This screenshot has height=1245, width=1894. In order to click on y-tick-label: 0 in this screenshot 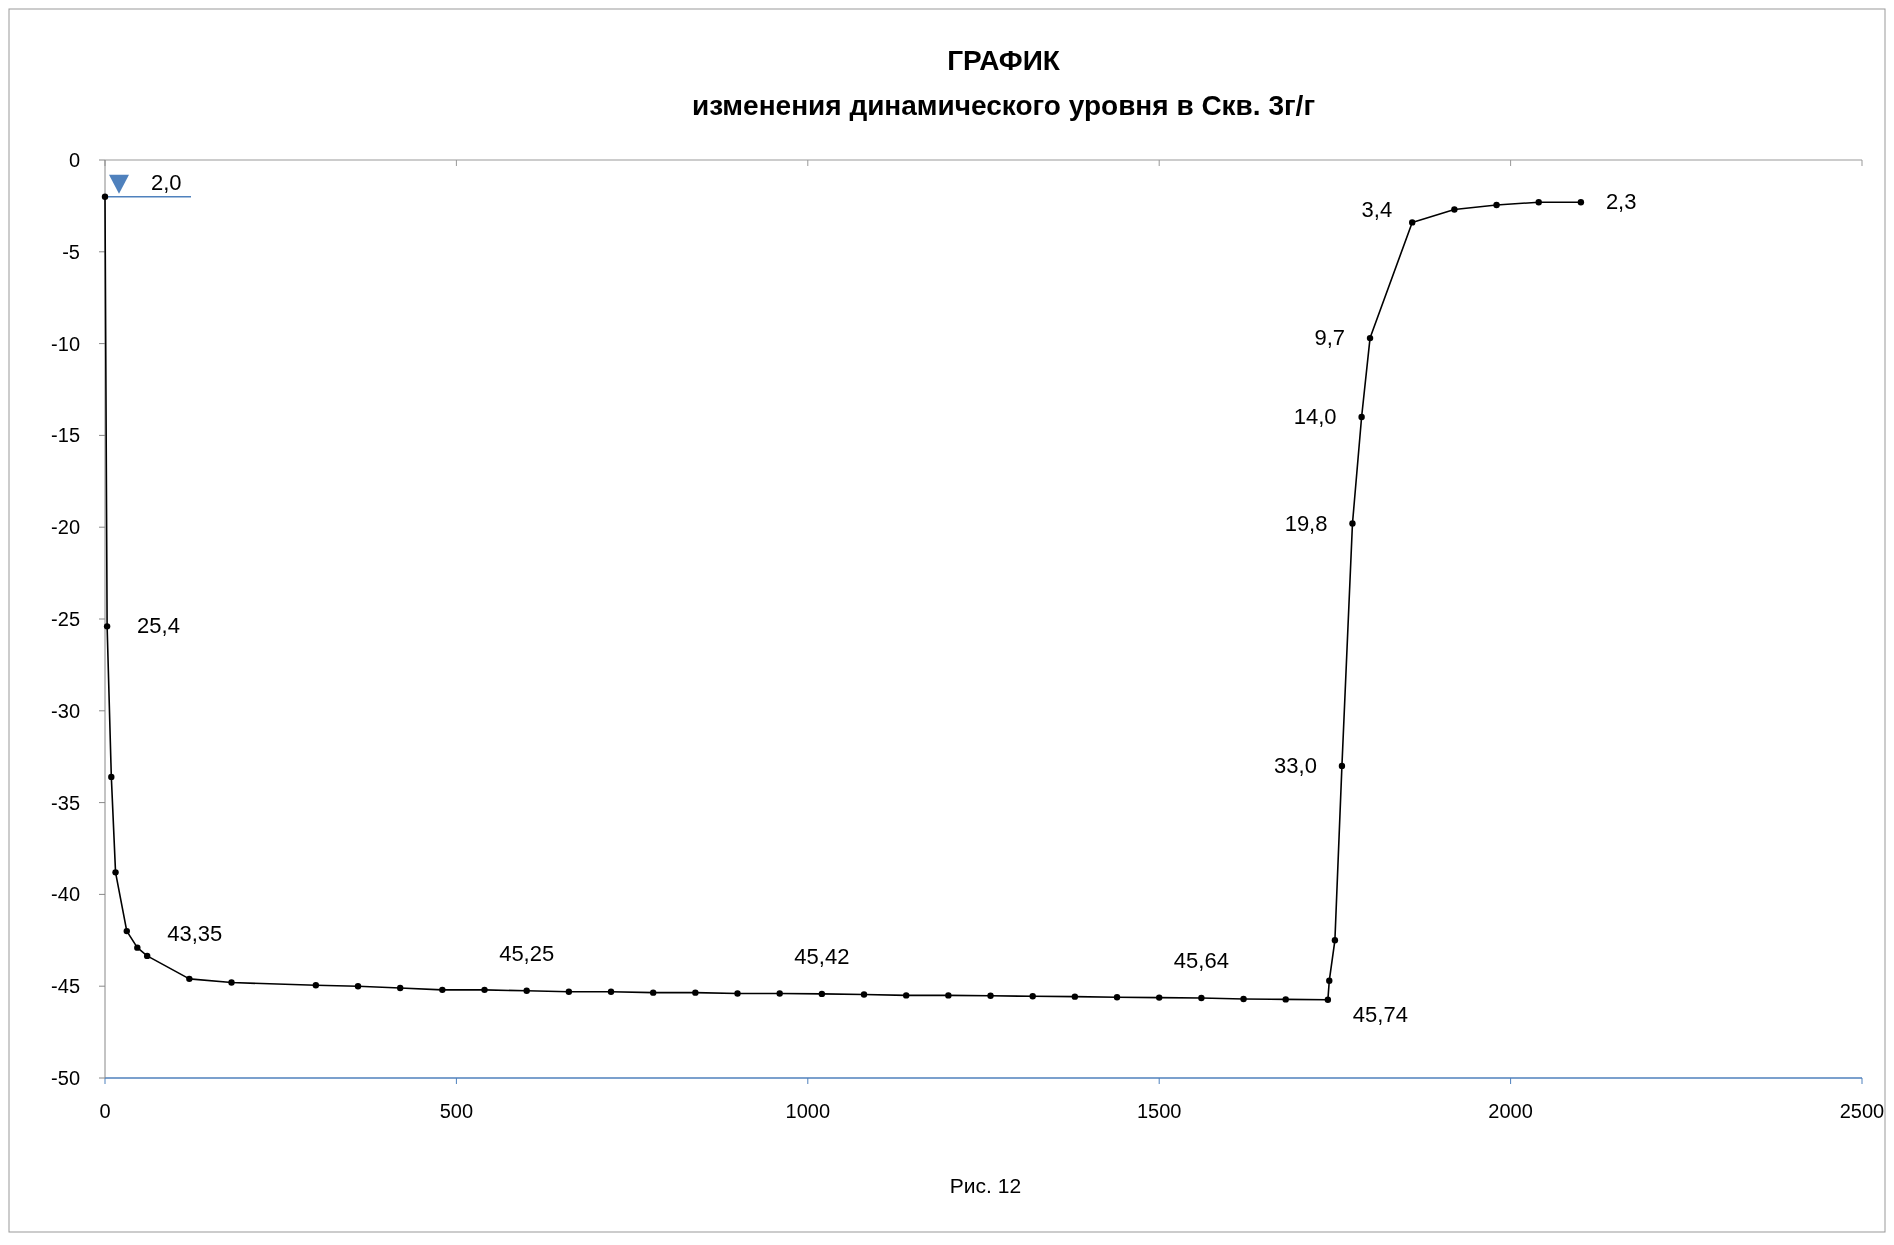, I will do `click(74, 160)`.